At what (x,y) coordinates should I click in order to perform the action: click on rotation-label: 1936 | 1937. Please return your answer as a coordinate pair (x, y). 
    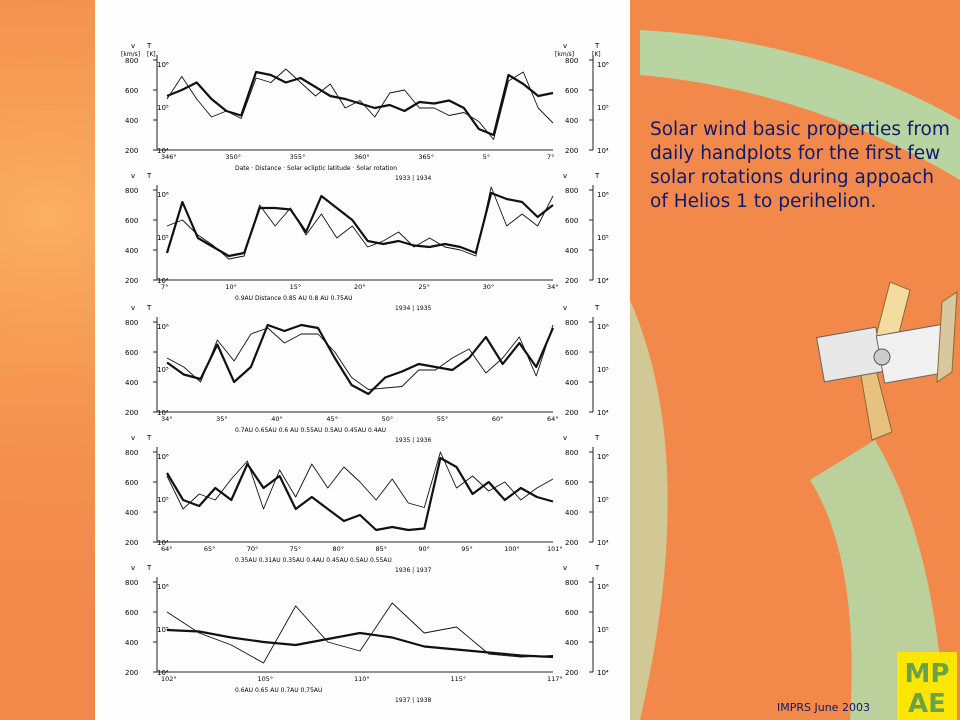
    Looking at the image, I should click on (413, 570).